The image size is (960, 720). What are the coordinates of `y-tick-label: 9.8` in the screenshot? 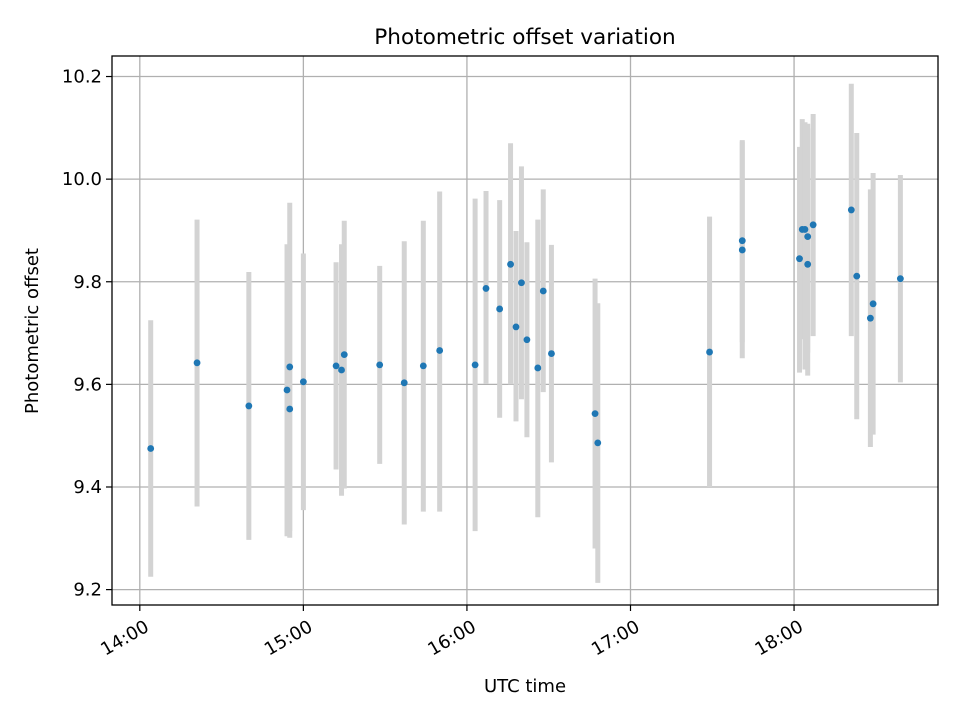 It's located at (87, 282).